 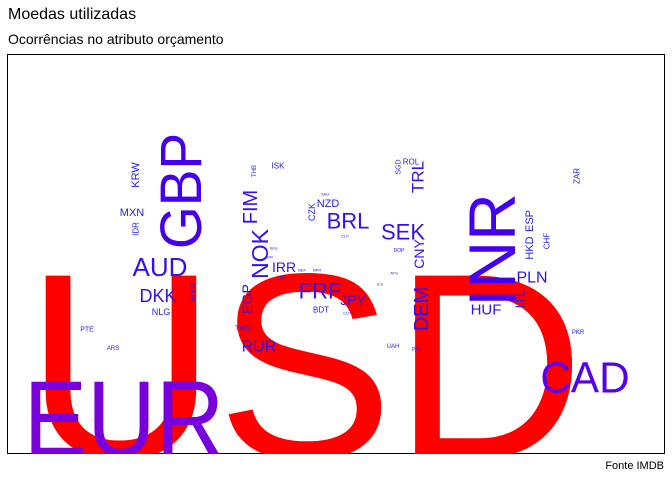 What do you see at coordinates (136, 175) in the screenshot?
I see `word-krw-21: KRW` at bounding box center [136, 175].